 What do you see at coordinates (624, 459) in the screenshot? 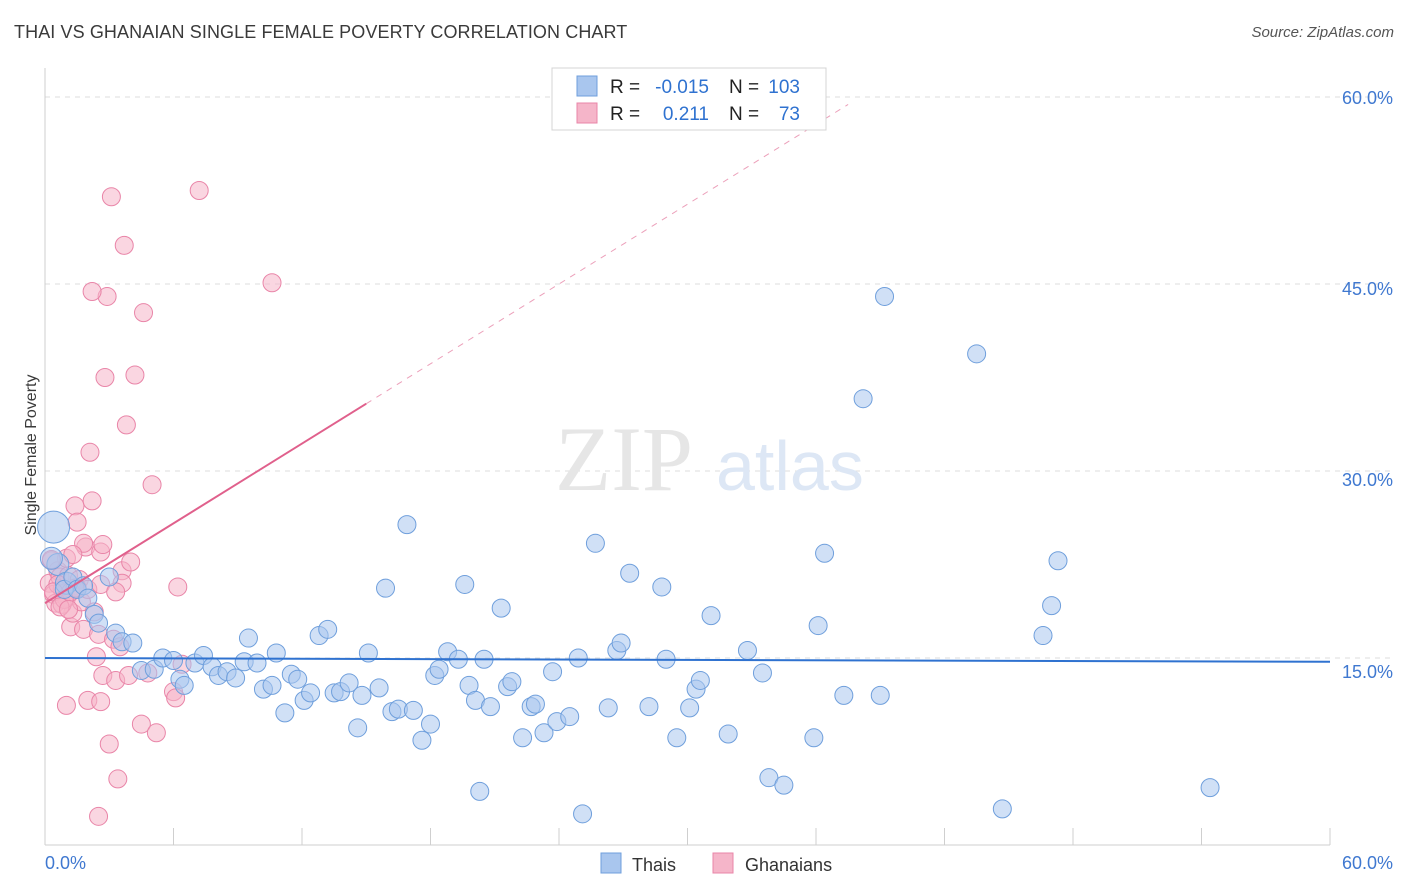
I see `watermark-zip: ZIP` at bounding box center [624, 459].